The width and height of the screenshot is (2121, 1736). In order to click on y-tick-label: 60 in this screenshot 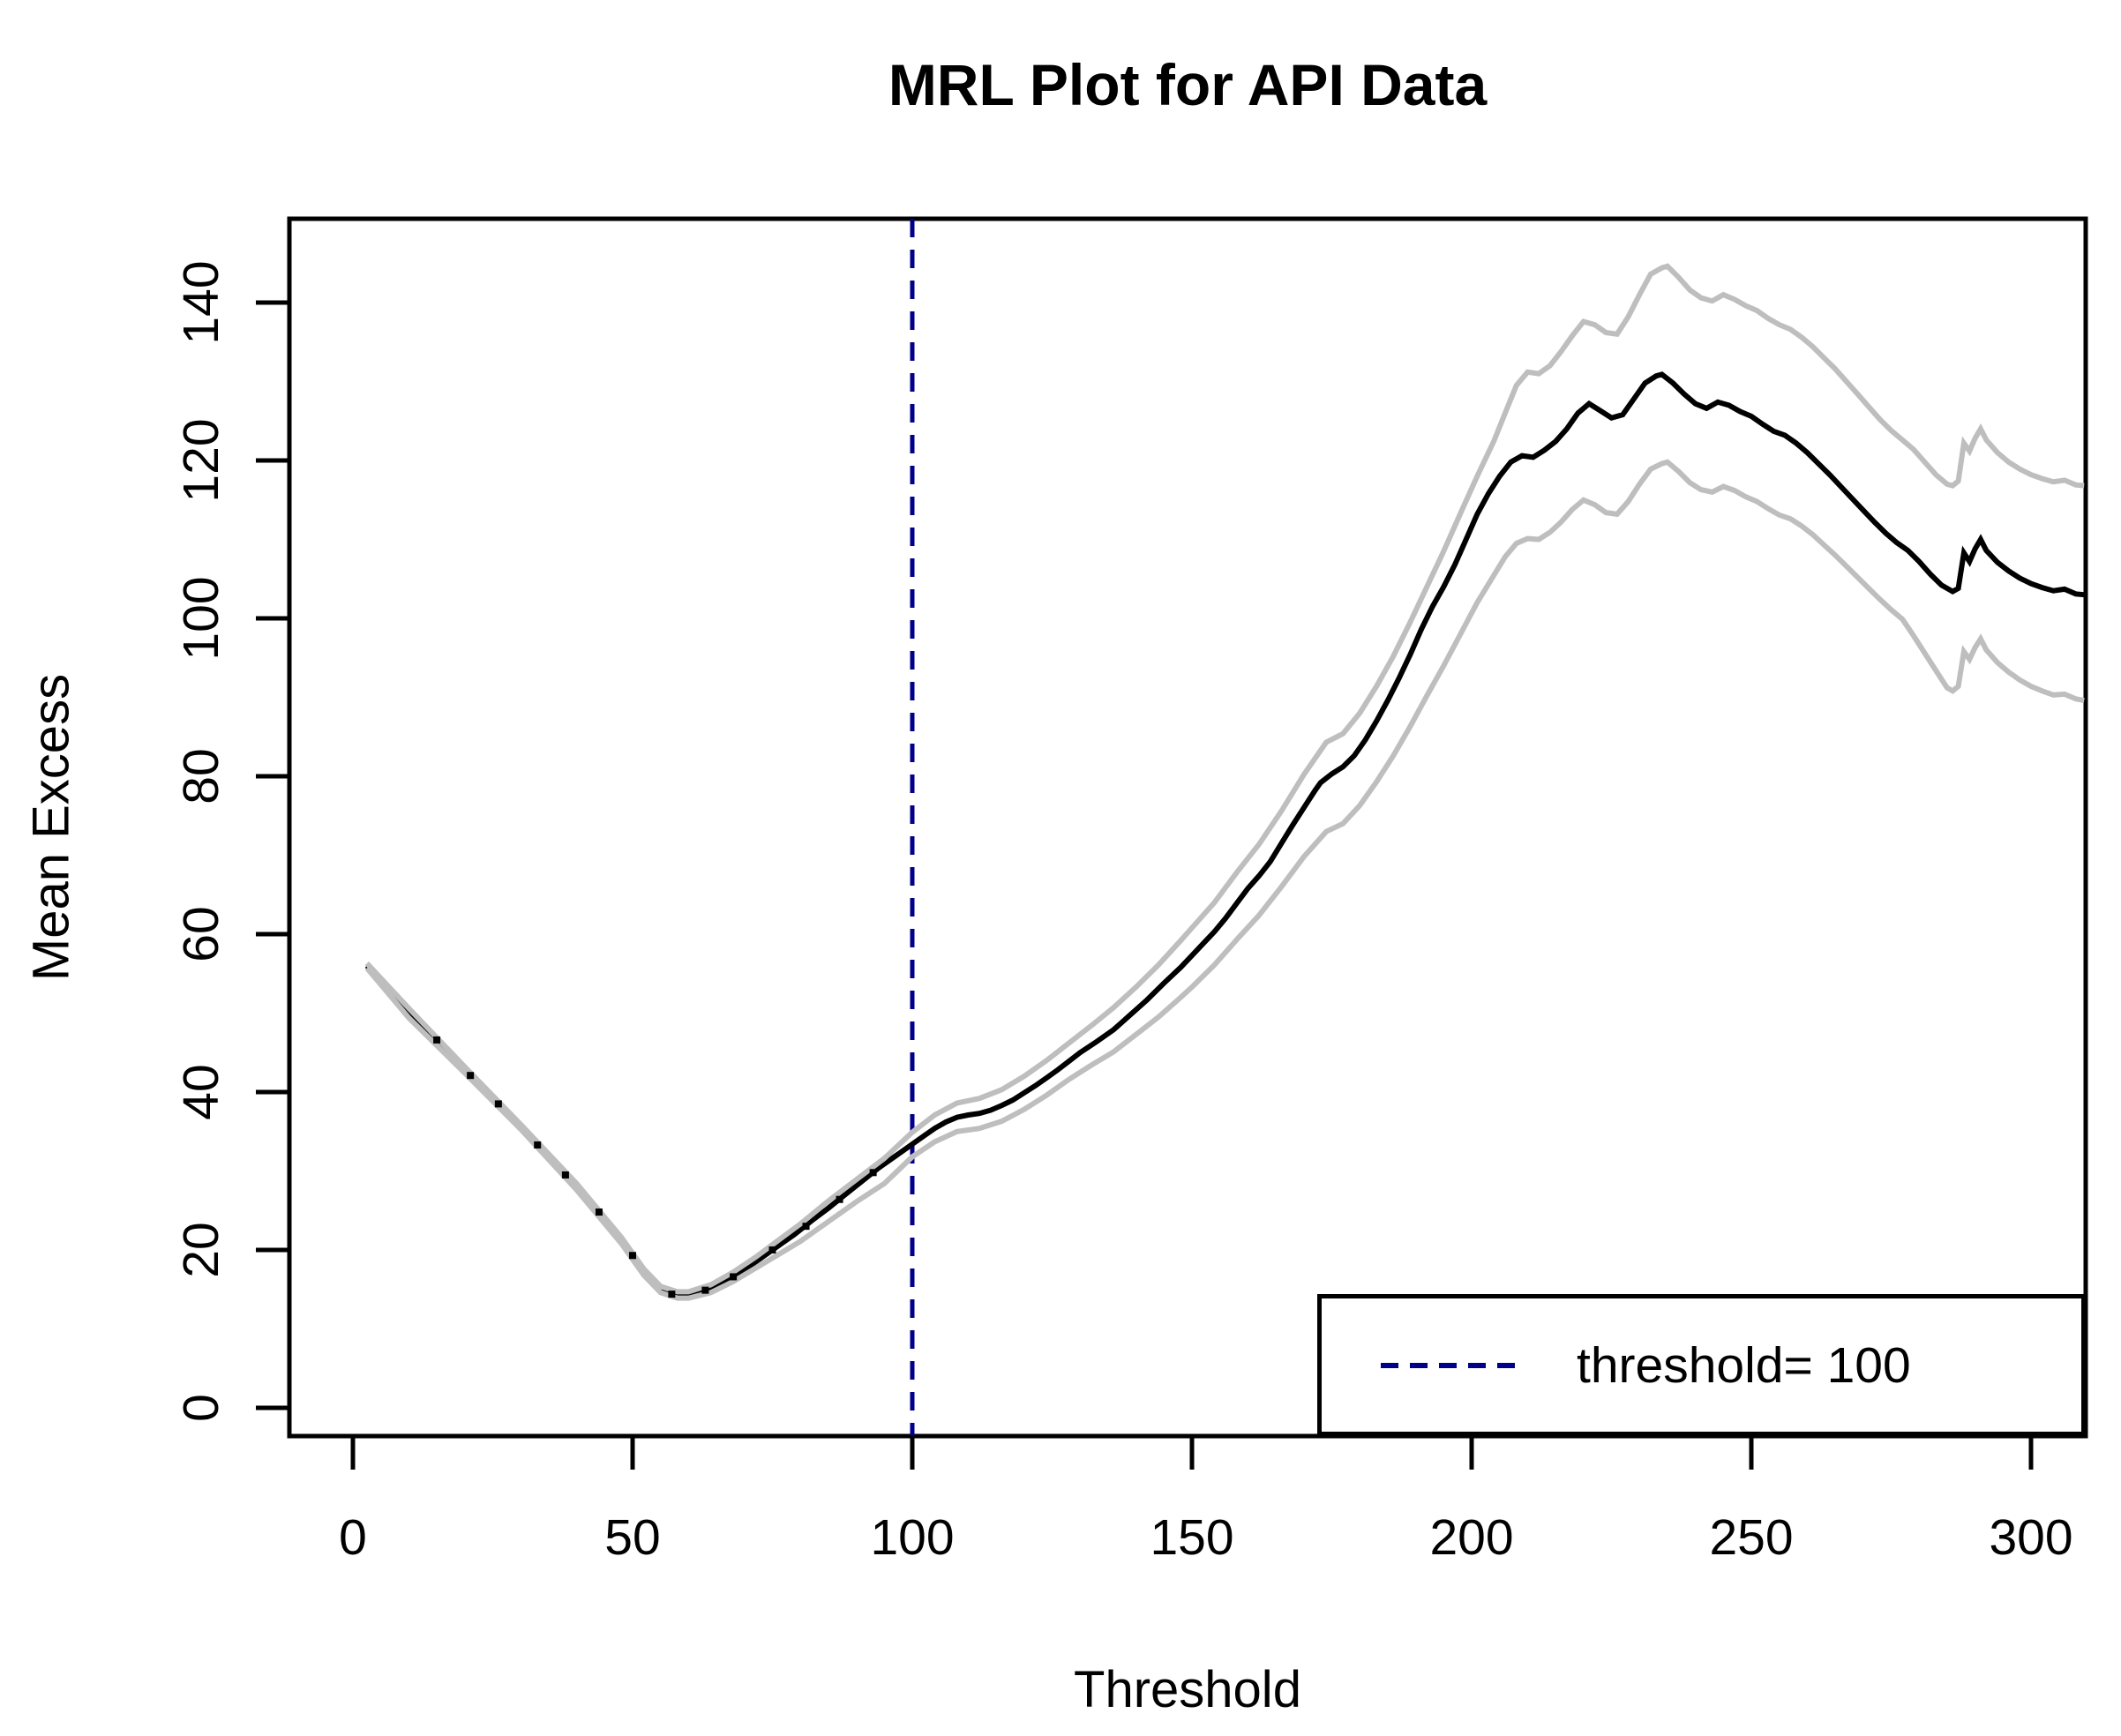, I will do `click(201, 934)`.